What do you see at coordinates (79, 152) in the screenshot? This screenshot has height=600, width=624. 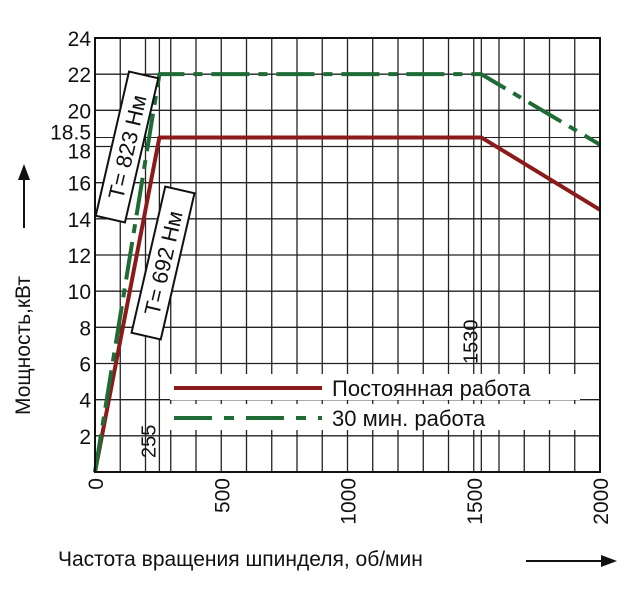 I see `y-tick-label: 18` at bounding box center [79, 152].